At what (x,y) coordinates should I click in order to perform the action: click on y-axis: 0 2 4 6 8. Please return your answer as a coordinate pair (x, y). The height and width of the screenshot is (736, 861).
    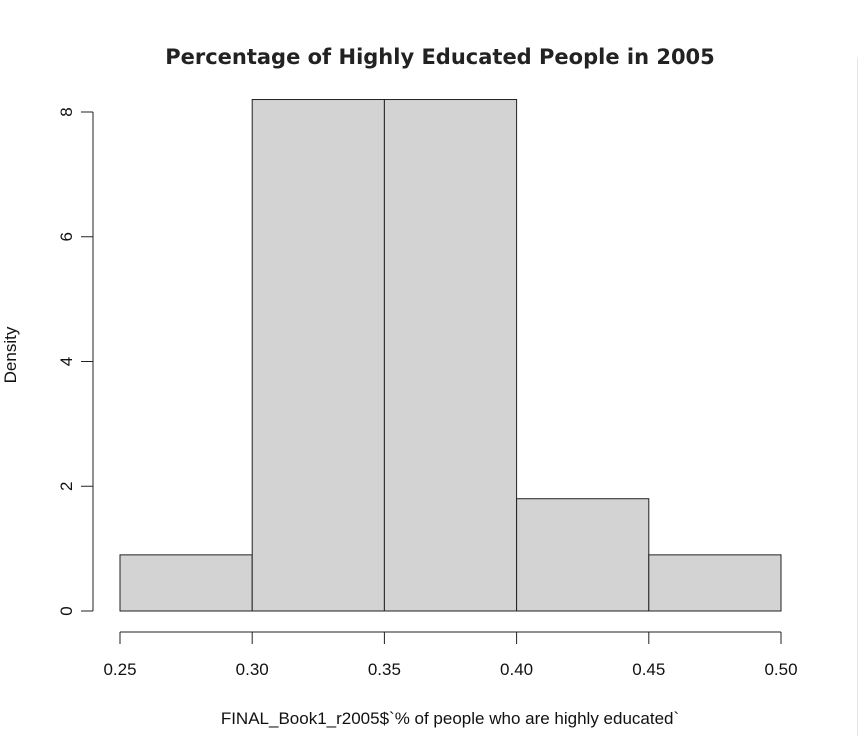
    Looking at the image, I should click on (75, 361).